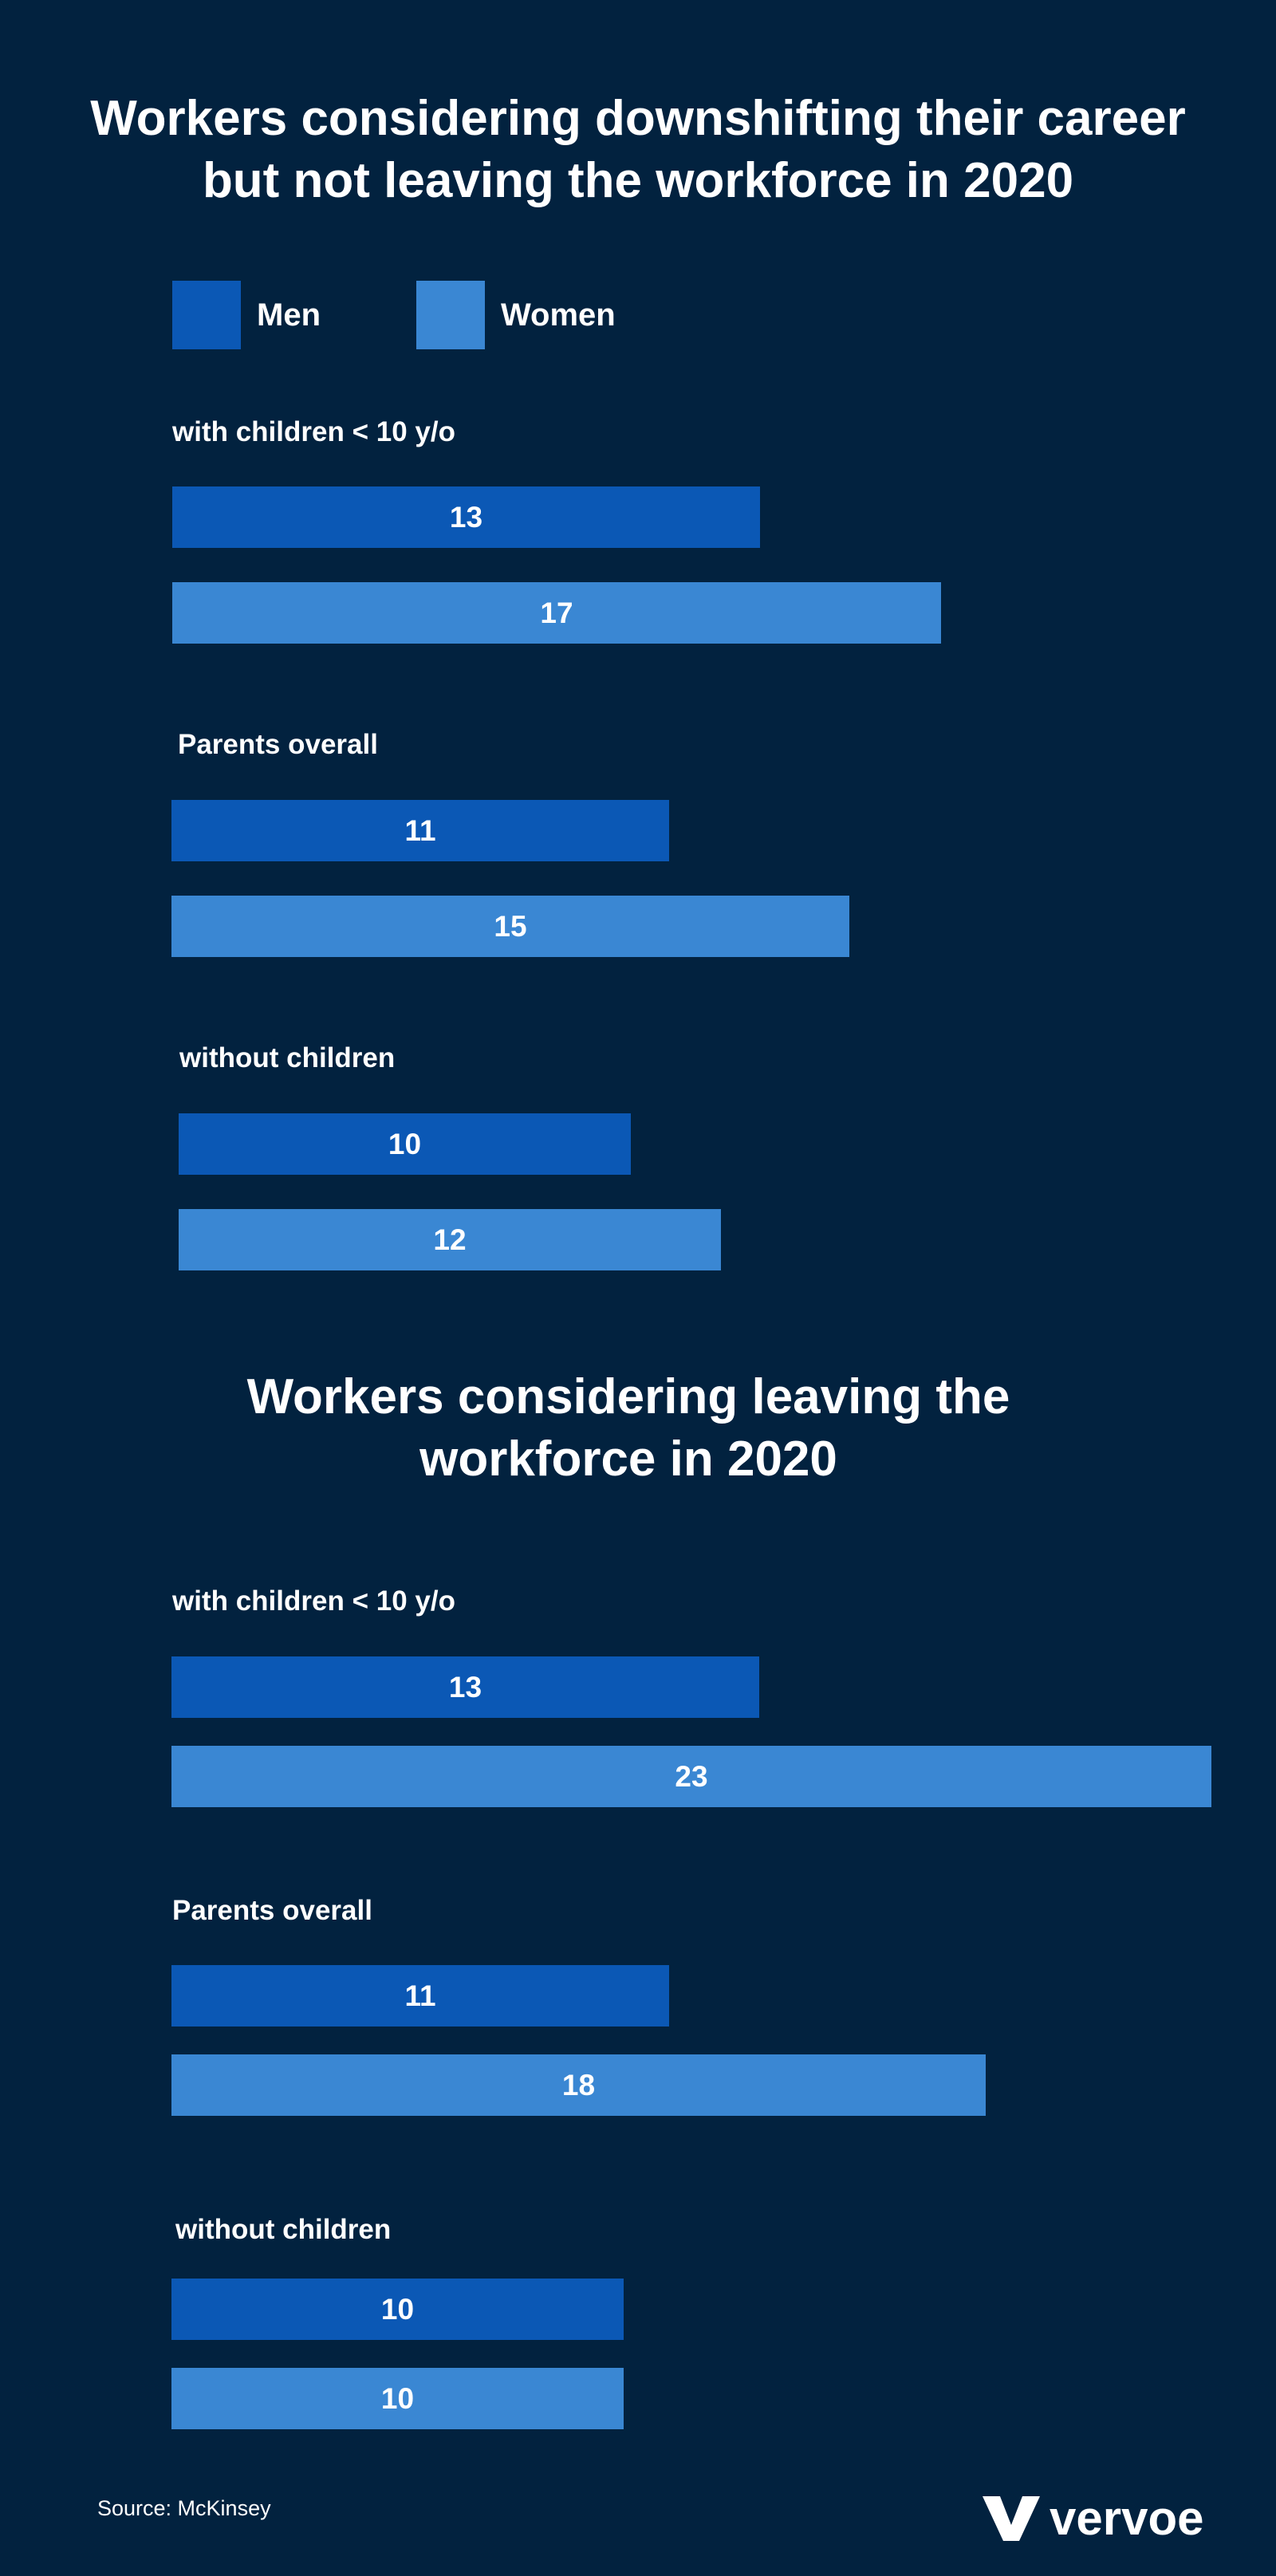  Describe the element at coordinates (1127, 2518) in the screenshot. I see `brand-name: vervoe` at that location.